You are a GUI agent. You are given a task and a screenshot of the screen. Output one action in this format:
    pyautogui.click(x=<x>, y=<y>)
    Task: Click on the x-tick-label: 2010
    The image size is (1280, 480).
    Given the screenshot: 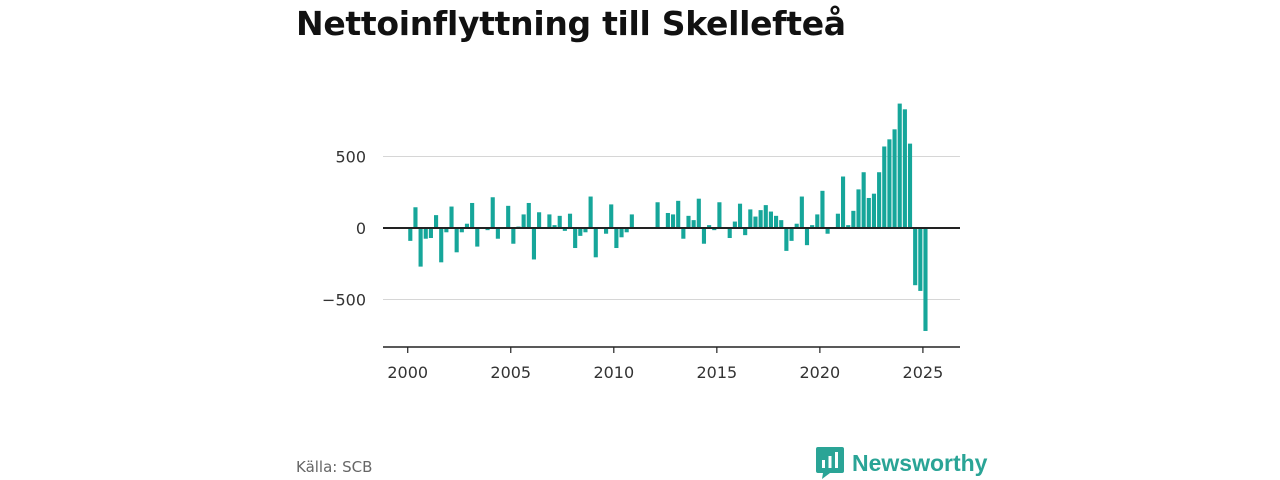 What is the action you would take?
    pyautogui.click(x=613, y=372)
    